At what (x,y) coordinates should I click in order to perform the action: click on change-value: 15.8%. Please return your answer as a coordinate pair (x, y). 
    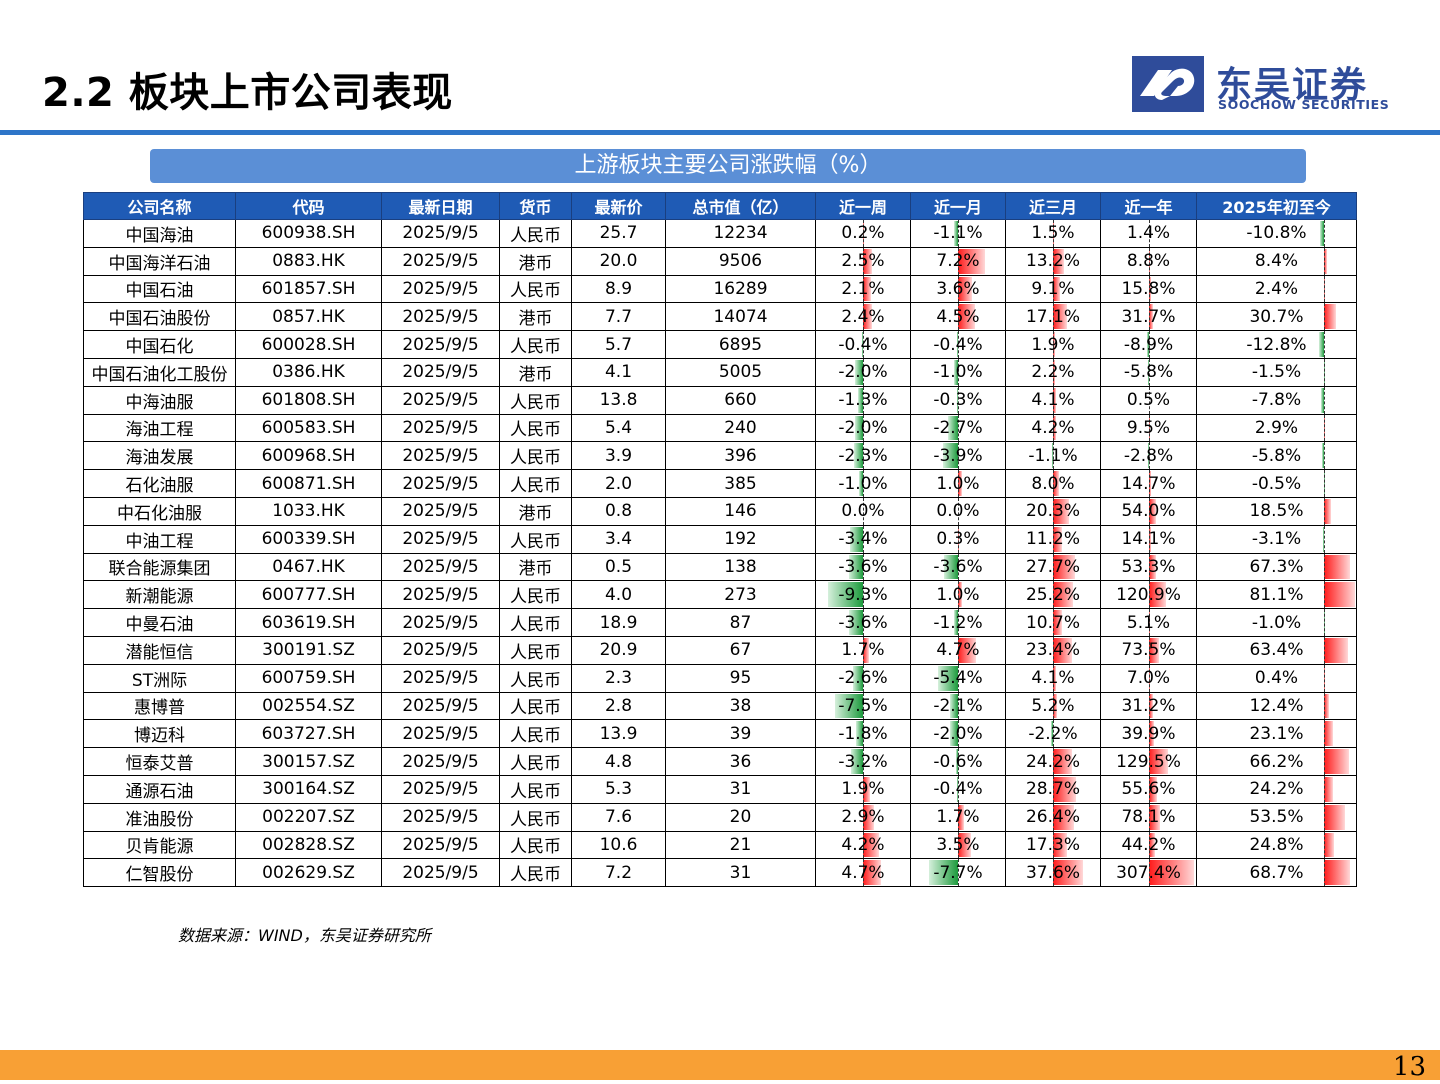
    Looking at the image, I should click on (1148, 289).